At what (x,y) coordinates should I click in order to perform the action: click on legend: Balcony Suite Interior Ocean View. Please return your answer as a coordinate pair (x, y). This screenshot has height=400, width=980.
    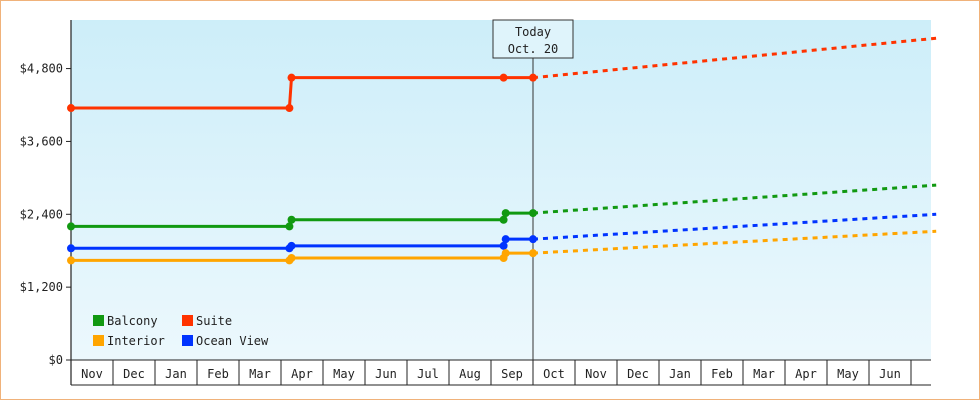
    Looking at the image, I should click on (181, 331).